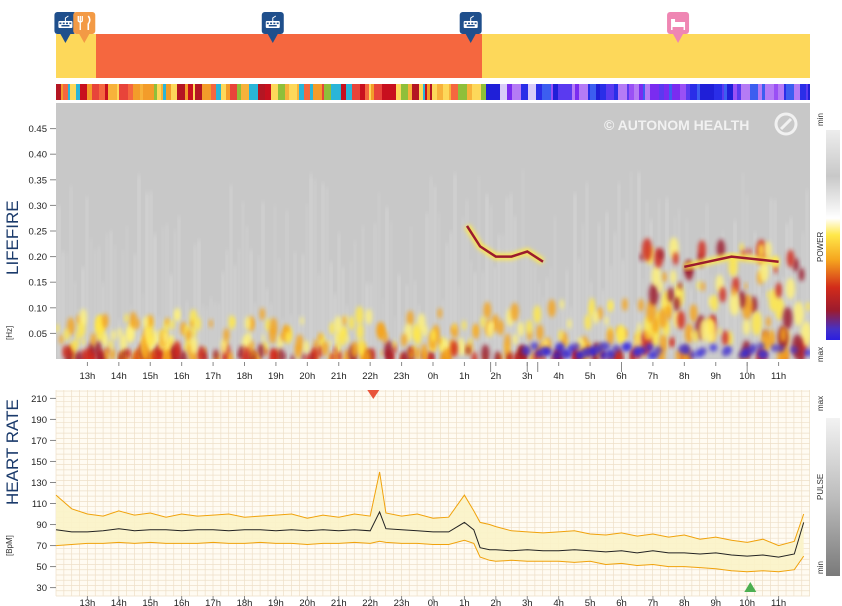 The width and height of the screenshot is (842, 606). I want to click on meal-pin-icon, so click(84, 27).